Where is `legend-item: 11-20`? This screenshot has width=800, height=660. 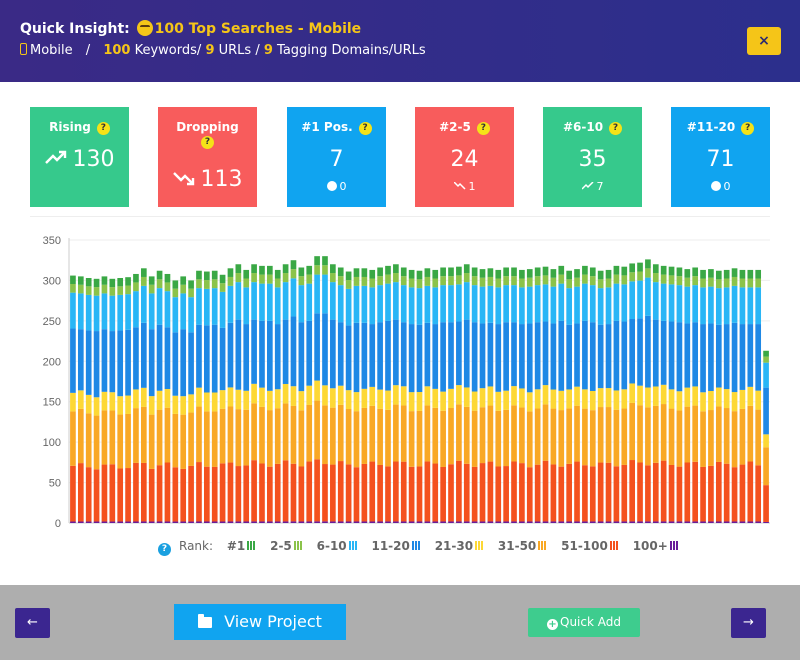
legend-item: 11-20 is located at coordinates (396, 546).